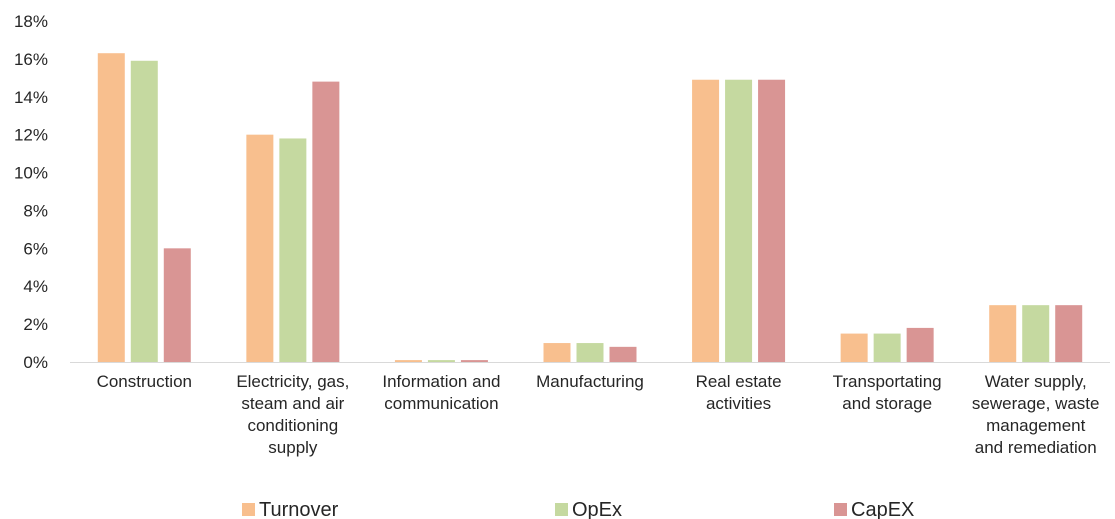 This screenshot has height=519, width=1115. Describe the element at coordinates (31, 192) in the screenshot. I see `y-axis: 0% 2% 4% 6% 8% 10% 12% 14% 16% 18%` at that location.